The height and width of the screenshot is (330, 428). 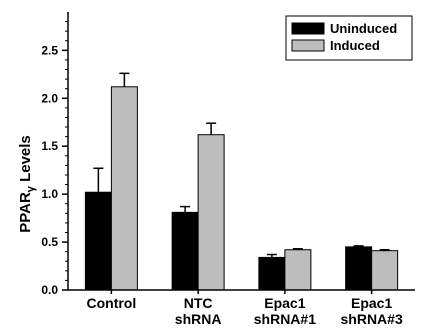 I want to click on x-tick-label: Epac1 shRNA#3, so click(x=372, y=311).